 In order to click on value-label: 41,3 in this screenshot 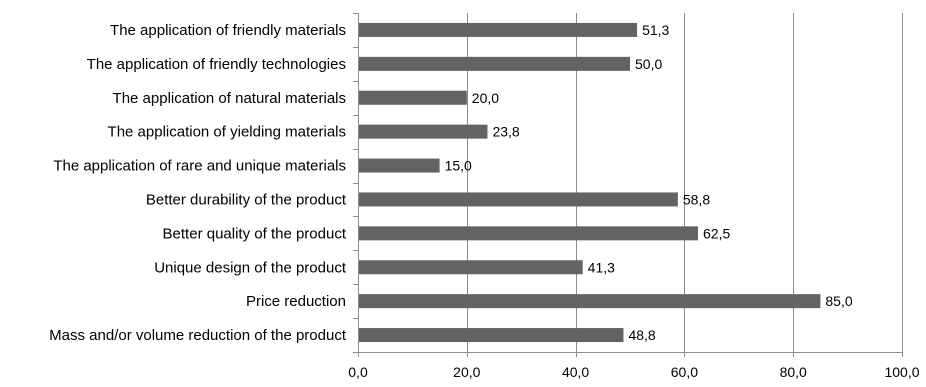, I will do `click(601, 267)`.